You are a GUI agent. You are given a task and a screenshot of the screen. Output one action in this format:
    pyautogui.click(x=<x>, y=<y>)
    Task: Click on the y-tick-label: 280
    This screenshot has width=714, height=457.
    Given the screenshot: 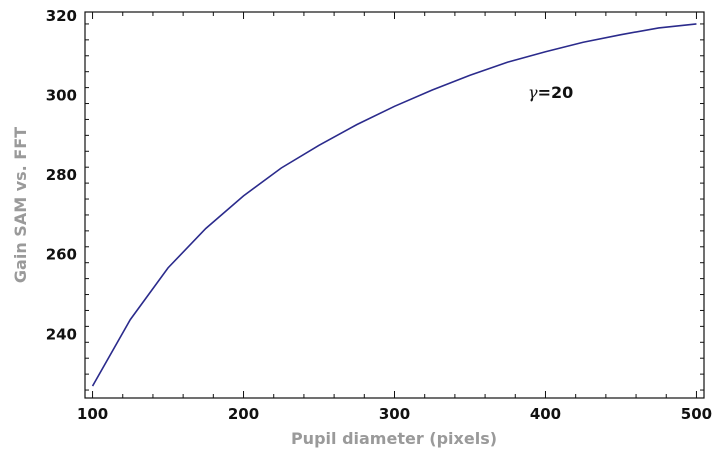 What is the action you would take?
    pyautogui.click(x=61, y=175)
    